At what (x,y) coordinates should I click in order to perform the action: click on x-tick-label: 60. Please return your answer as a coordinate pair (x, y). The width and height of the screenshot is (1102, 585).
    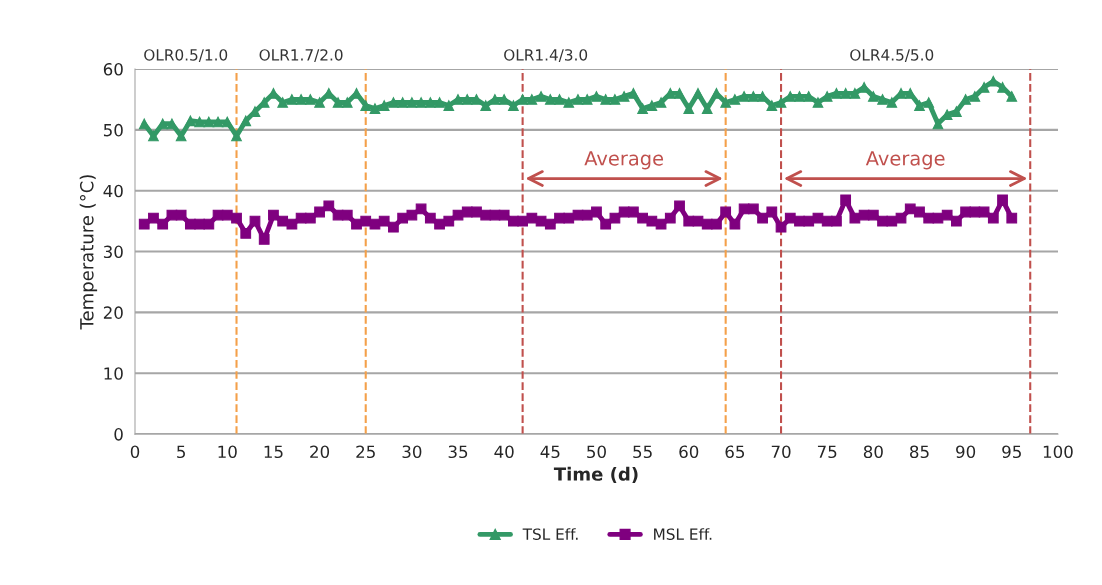
    Looking at the image, I should click on (689, 452).